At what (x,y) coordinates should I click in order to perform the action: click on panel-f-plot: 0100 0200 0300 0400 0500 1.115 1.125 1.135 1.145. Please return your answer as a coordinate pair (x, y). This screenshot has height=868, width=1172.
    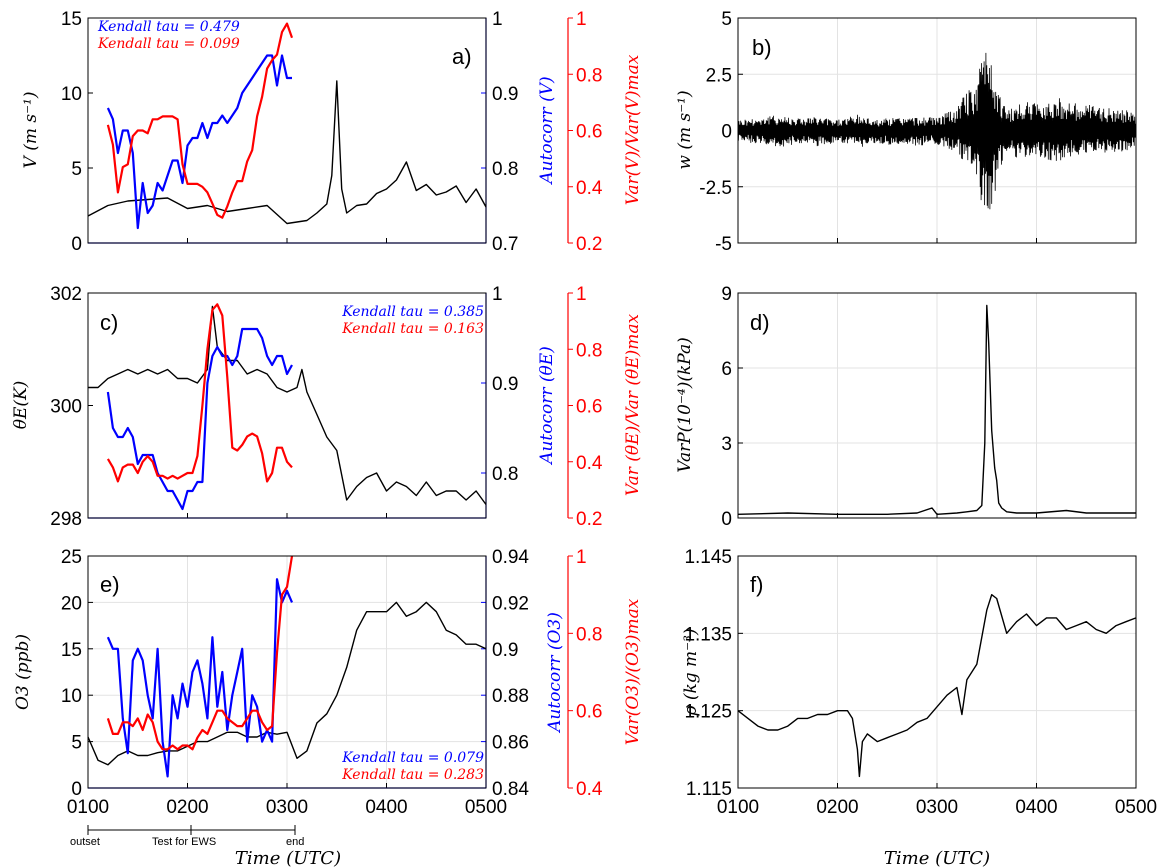
    Looking at the image, I should click on (920, 682).